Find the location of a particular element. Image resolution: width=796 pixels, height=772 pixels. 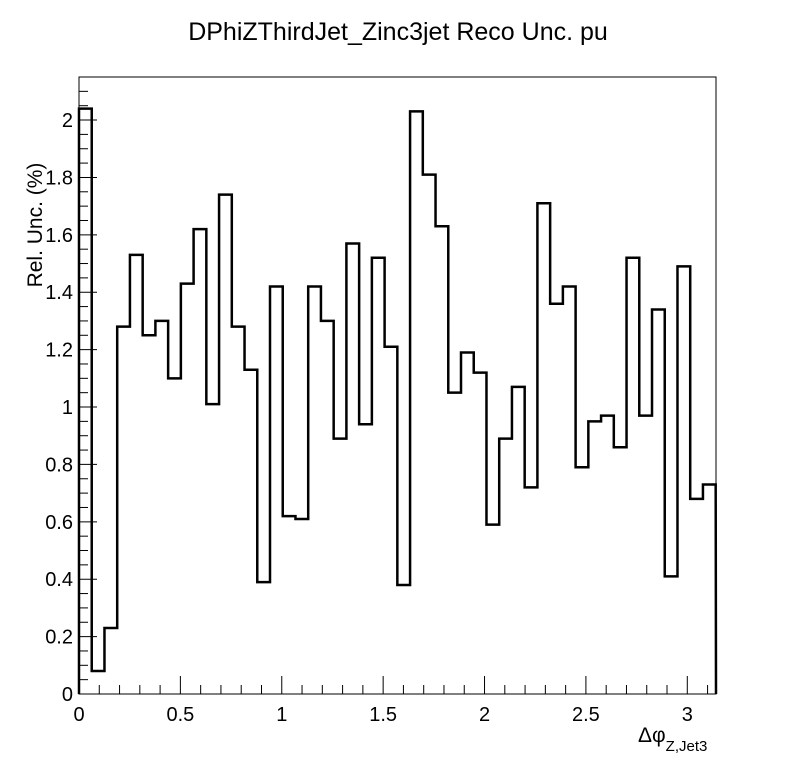

x-axis-label-subscript: Z,Jet3 is located at coordinates (687, 746).